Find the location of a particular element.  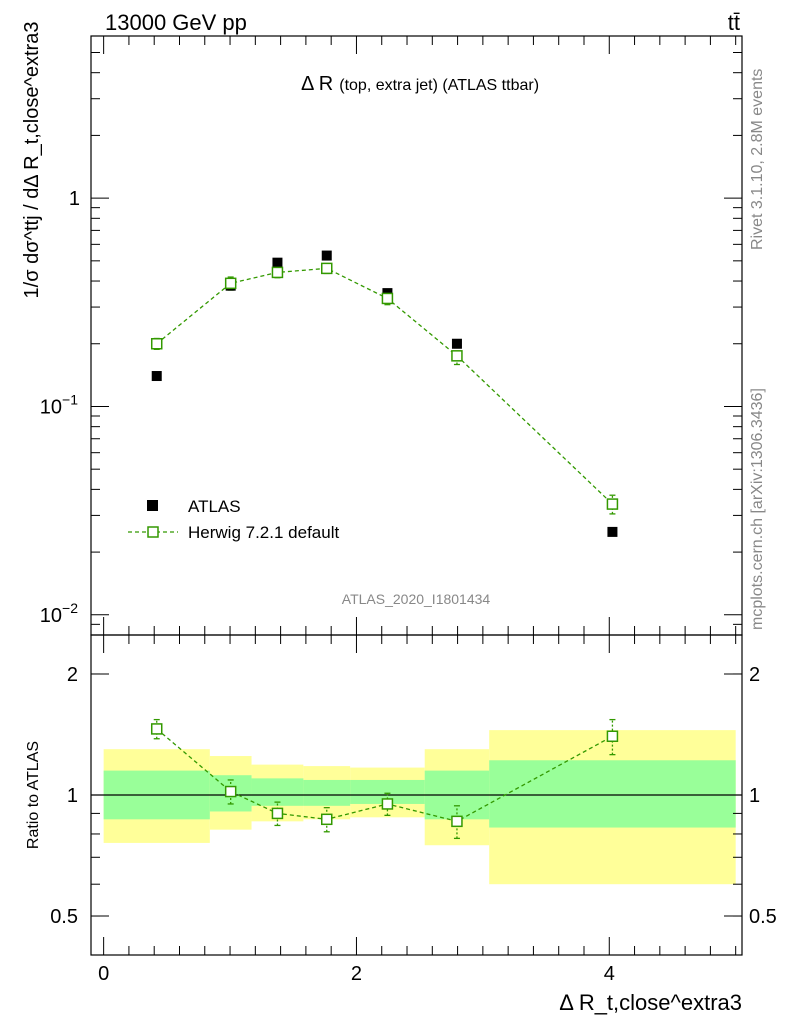

ratio-y-tick-label-left: 0.5 is located at coordinates (64, 917).